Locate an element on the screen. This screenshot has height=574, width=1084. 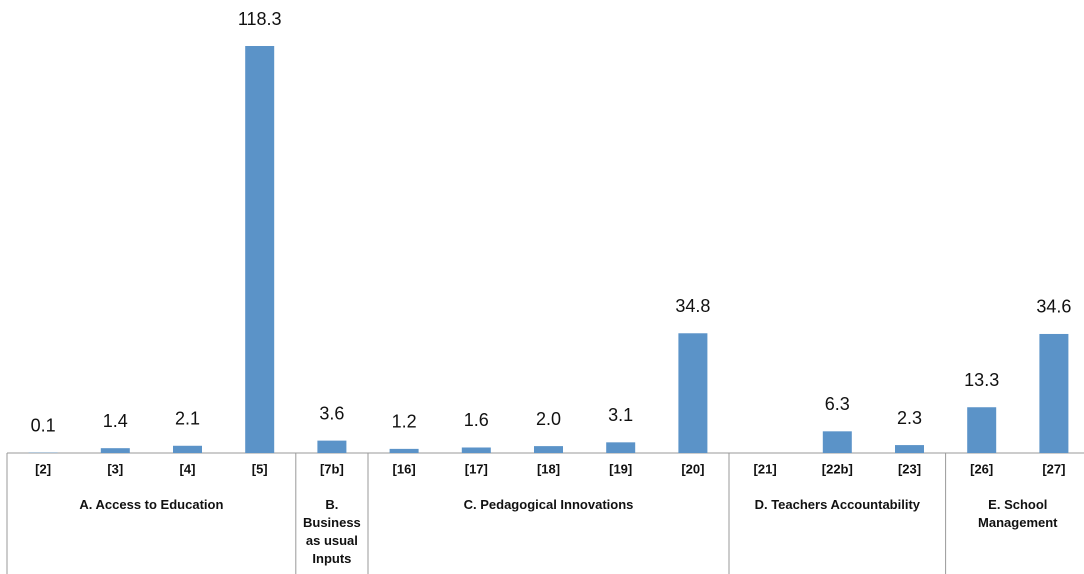
value-label: 1.4 is located at coordinates (115, 421).